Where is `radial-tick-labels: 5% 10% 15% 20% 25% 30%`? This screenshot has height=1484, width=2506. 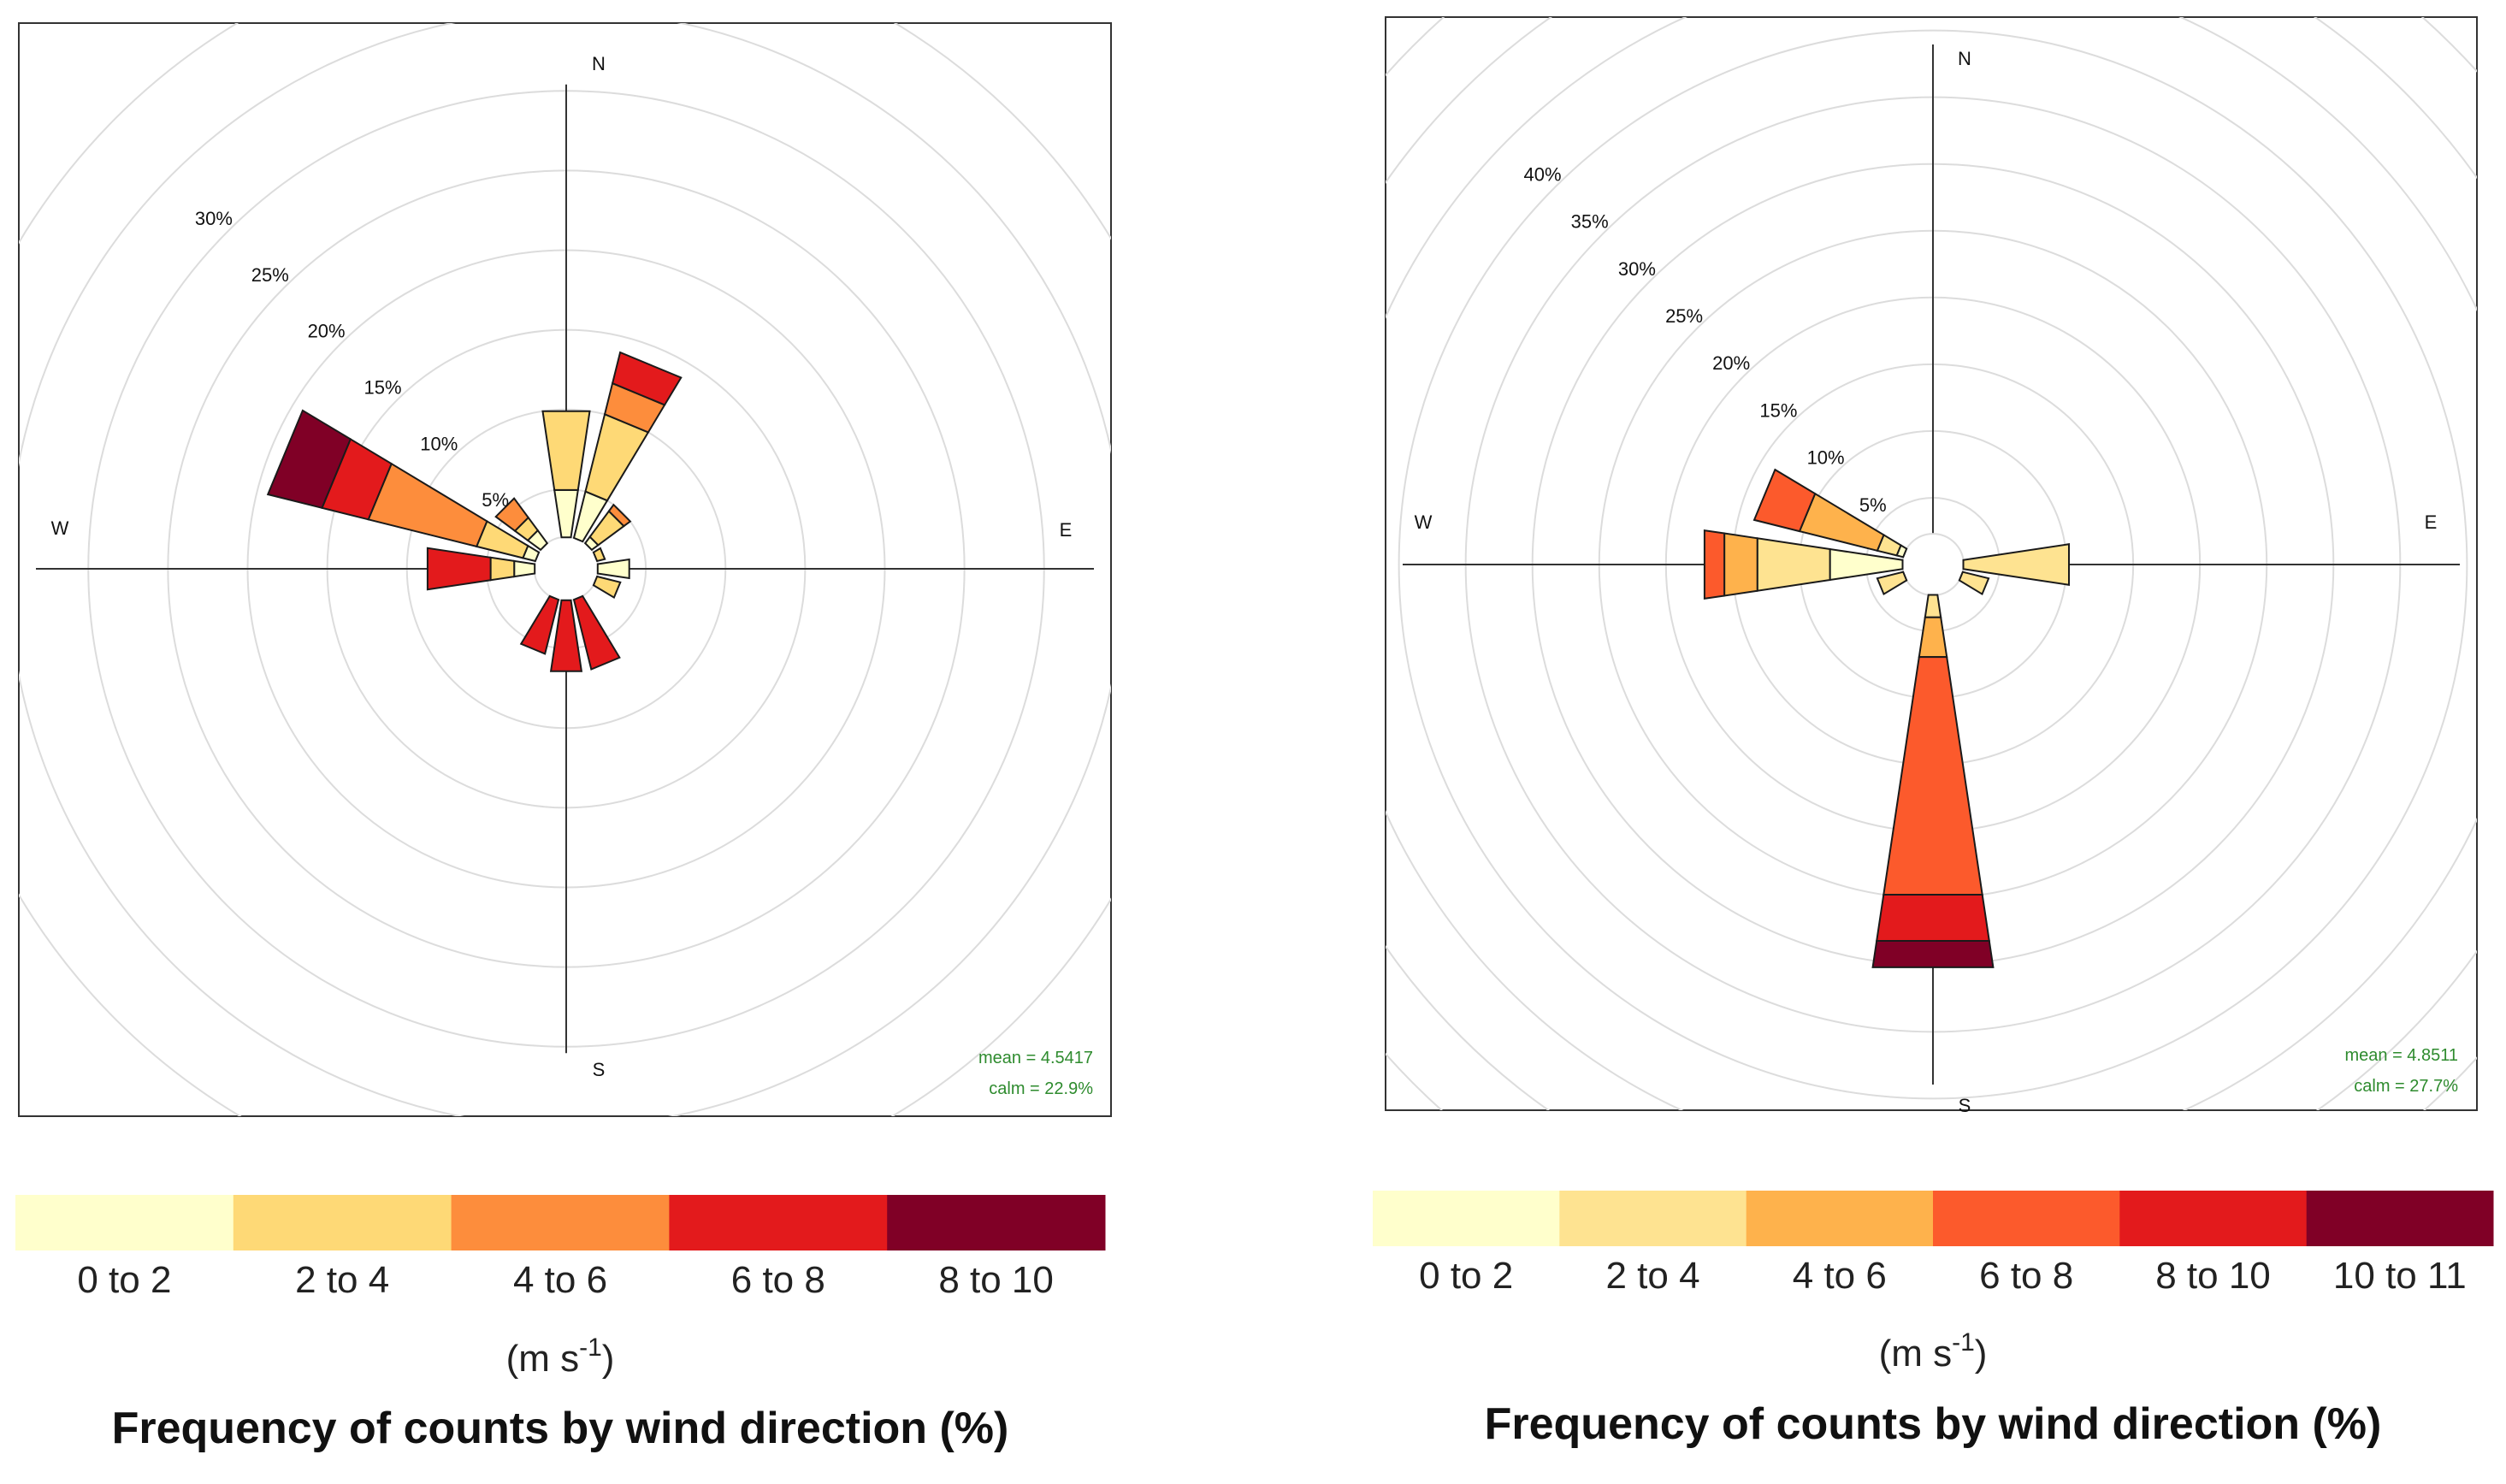 radial-tick-labels: 5% 10% 15% 20% 25% 30% is located at coordinates (352, 359).